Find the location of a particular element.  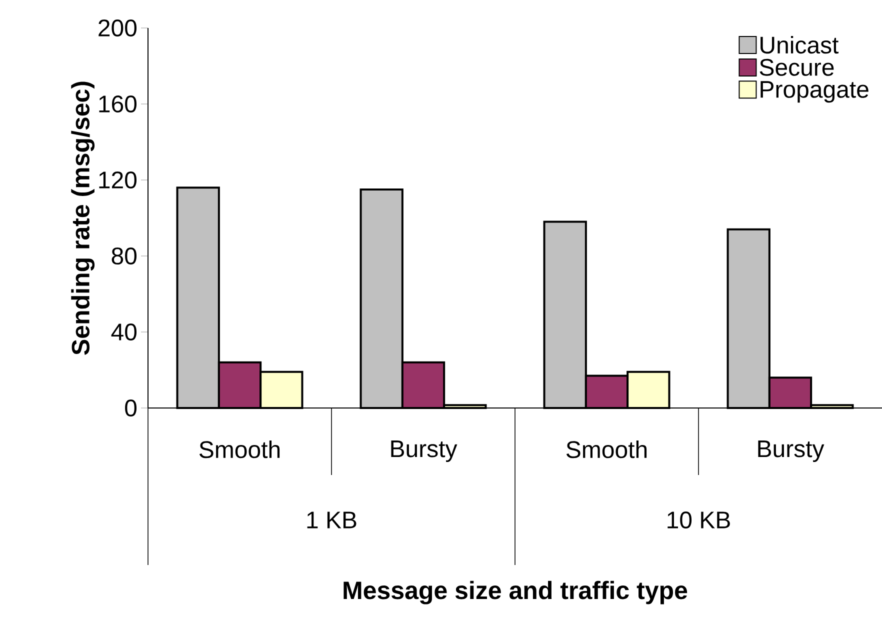

text: 10 KB is located at coordinates (699, 520).